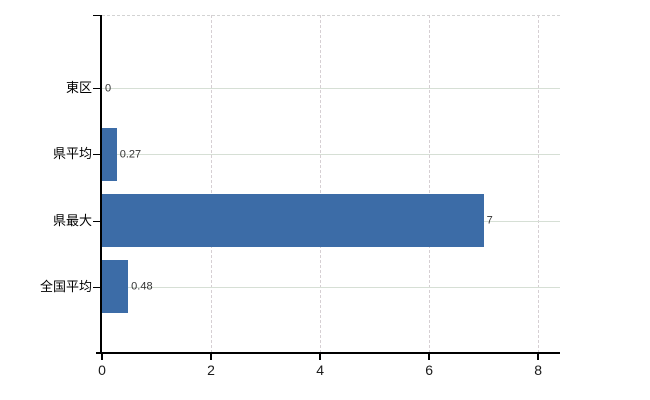 This screenshot has height=400, width=650. What do you see at coordinates (72, 154) in the screenshot?
I see `category-label: 県平均` at bounding box center [72, 154].